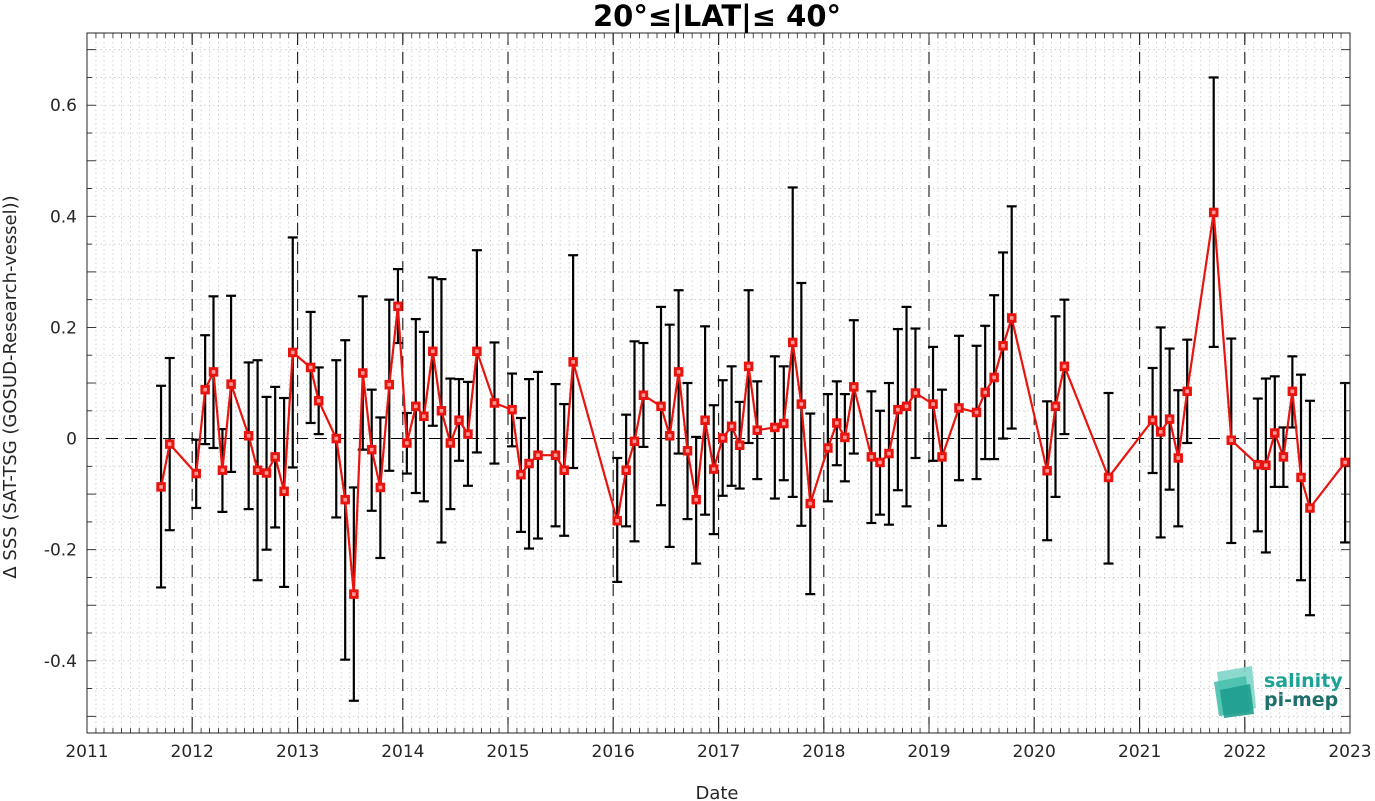  Describe the element at coordinates (1235, 692) in the screenshot. I see `wave-logo-icon` at that location.